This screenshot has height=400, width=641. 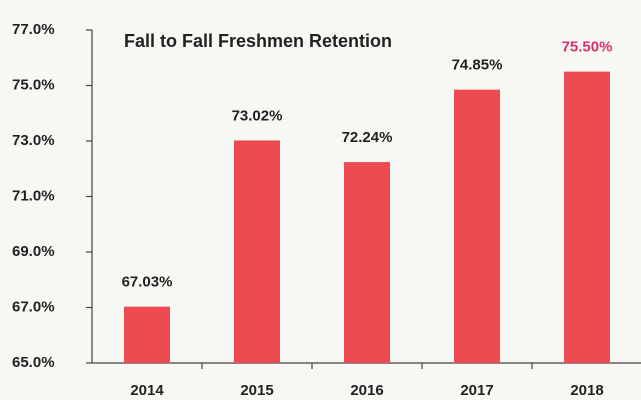 I want to click on y-tick-label: 67.0%, so click(x=33, y=306).